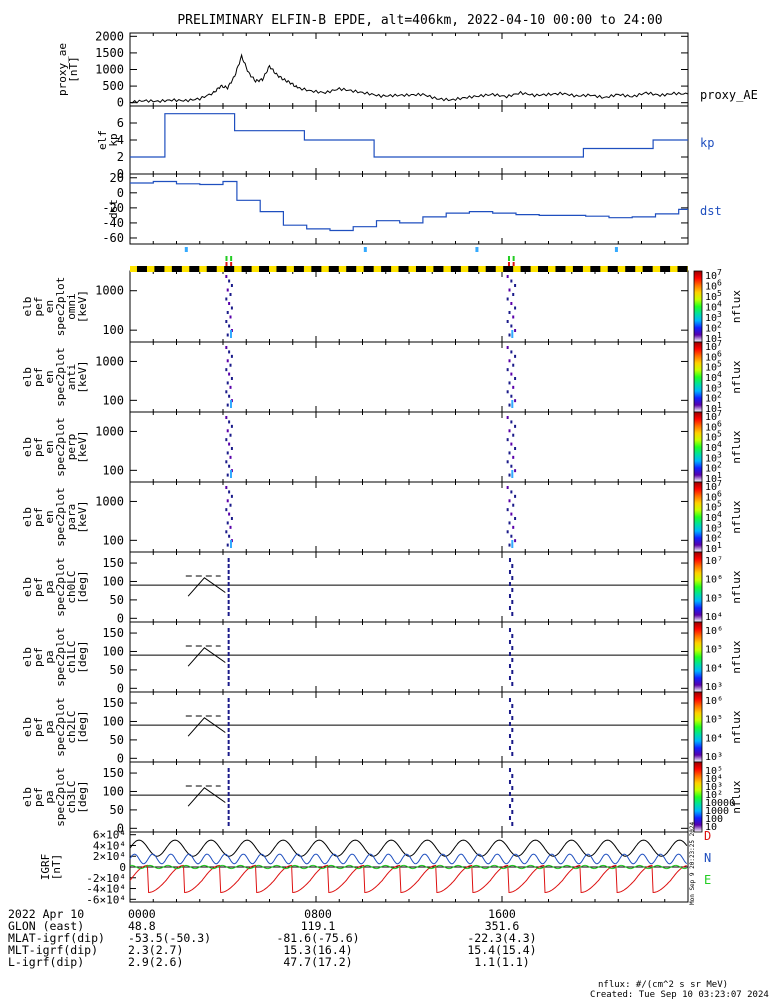 Image resolution: width=775 pixels, height=1000 pixels. I want to click on y-tick-label: -4×10⁴, so click(106, 889).